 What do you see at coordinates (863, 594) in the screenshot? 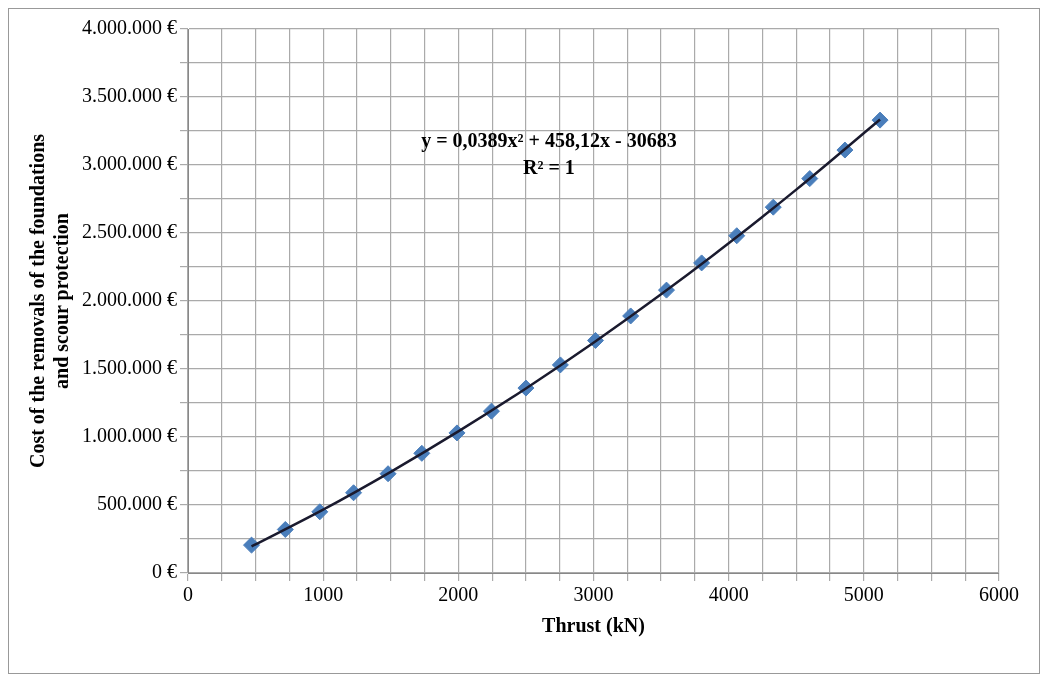
I see `x-tick-label: 5000` at bounding box center [863, 594].